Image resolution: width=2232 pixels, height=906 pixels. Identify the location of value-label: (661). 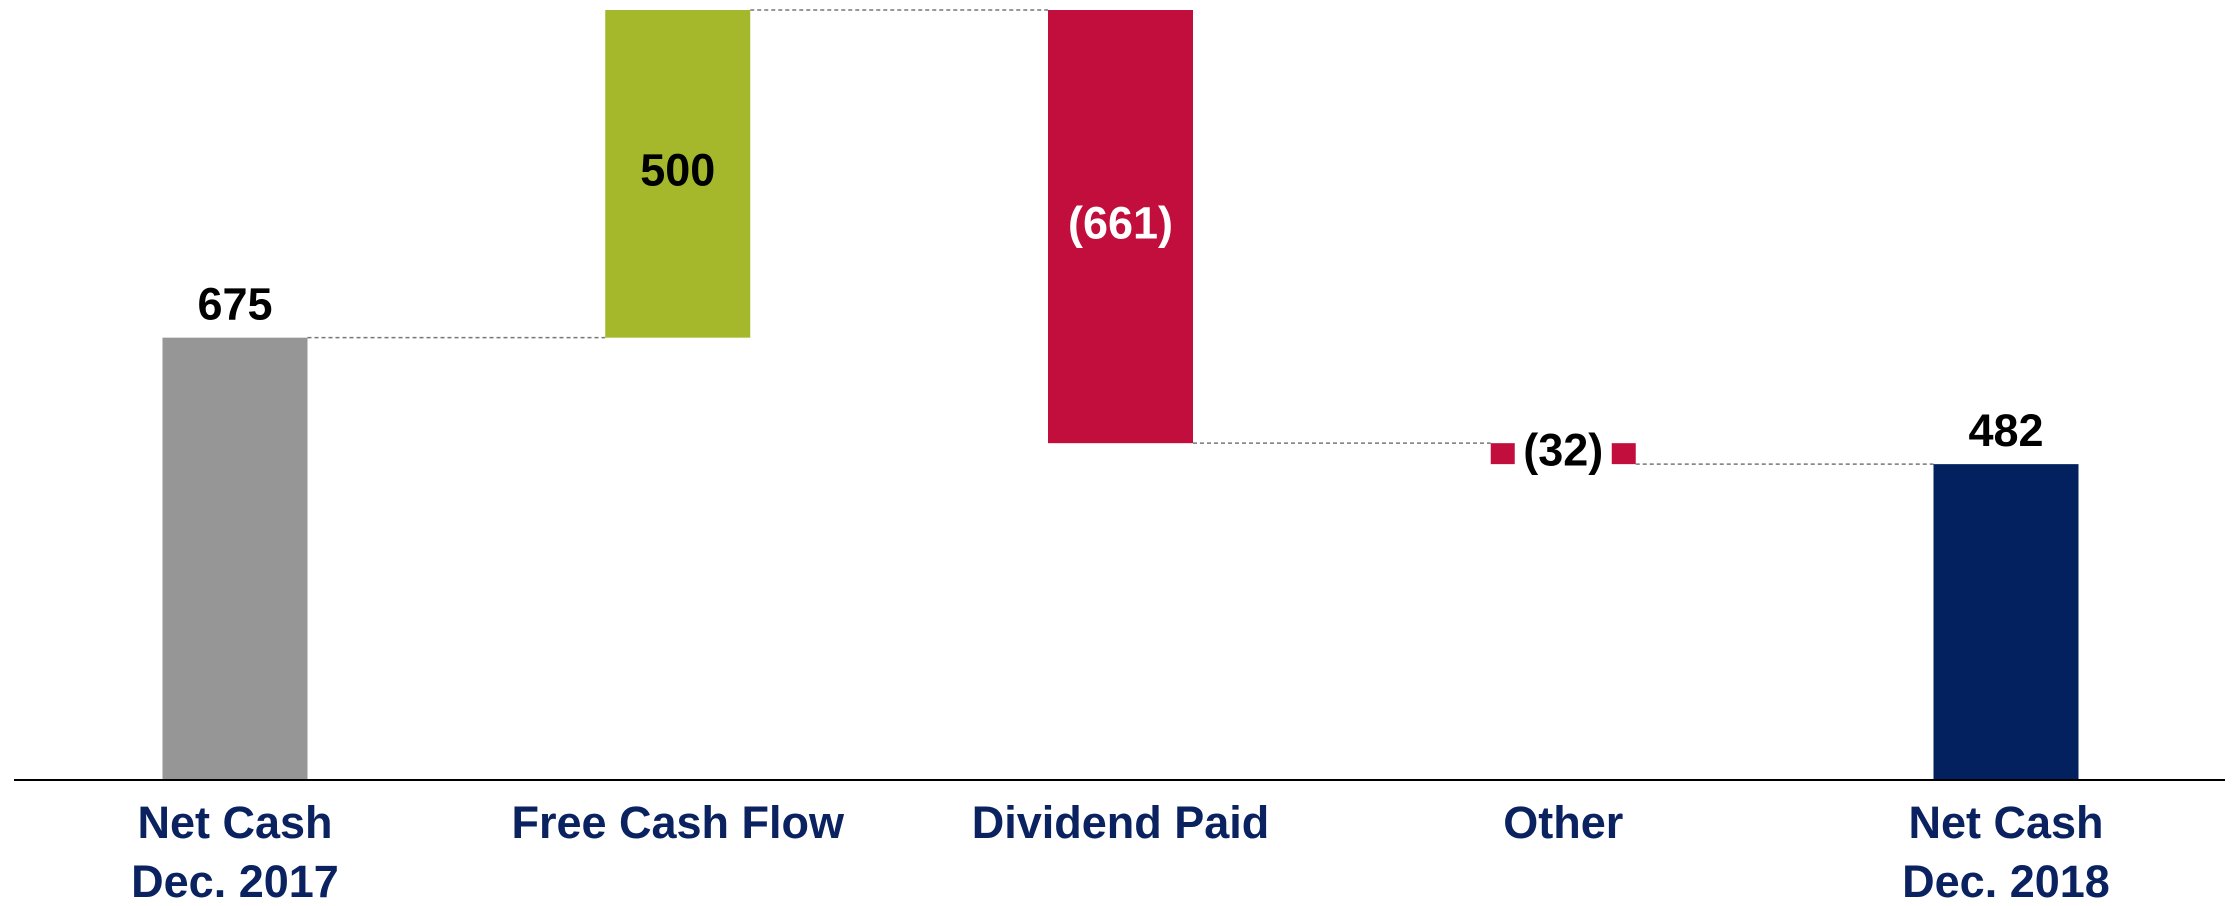
(1120, 222).